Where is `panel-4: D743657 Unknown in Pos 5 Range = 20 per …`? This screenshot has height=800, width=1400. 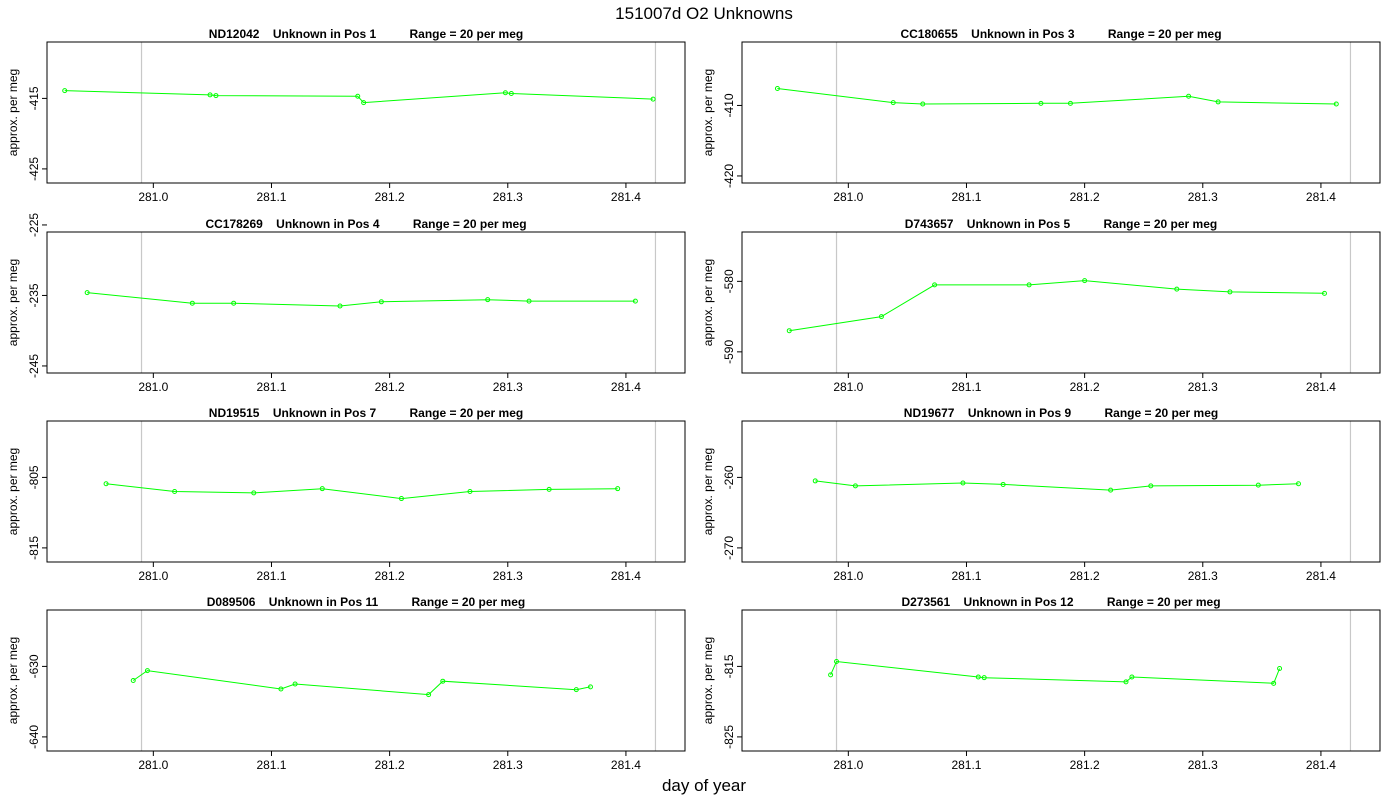
panel-4: D743657 Unknown in Pos 5 Range = 20 per … is located at coordinates (1041, 305).